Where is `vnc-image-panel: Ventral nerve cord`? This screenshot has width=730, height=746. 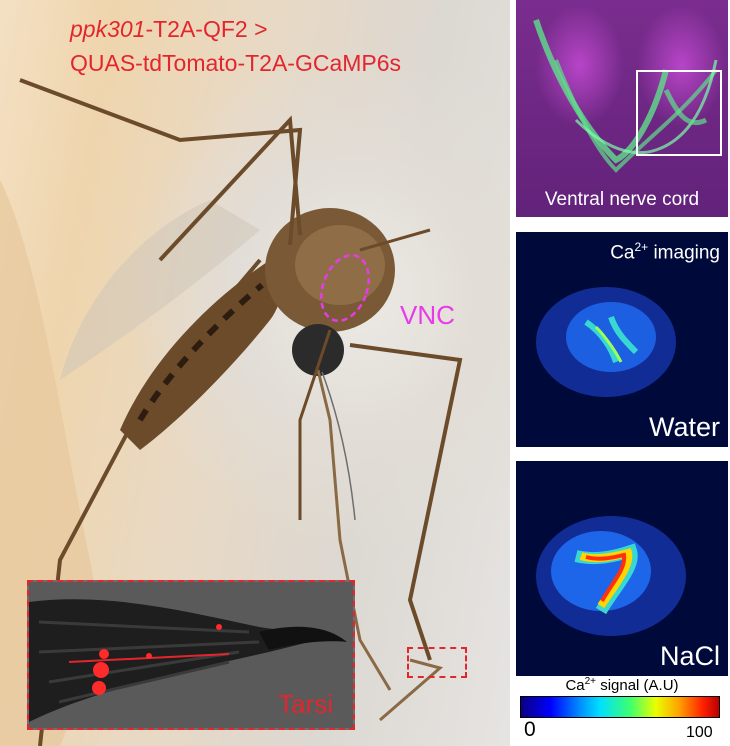 vnc-image-panel: Ventral nerve cord is located at coordinates (622, 108).